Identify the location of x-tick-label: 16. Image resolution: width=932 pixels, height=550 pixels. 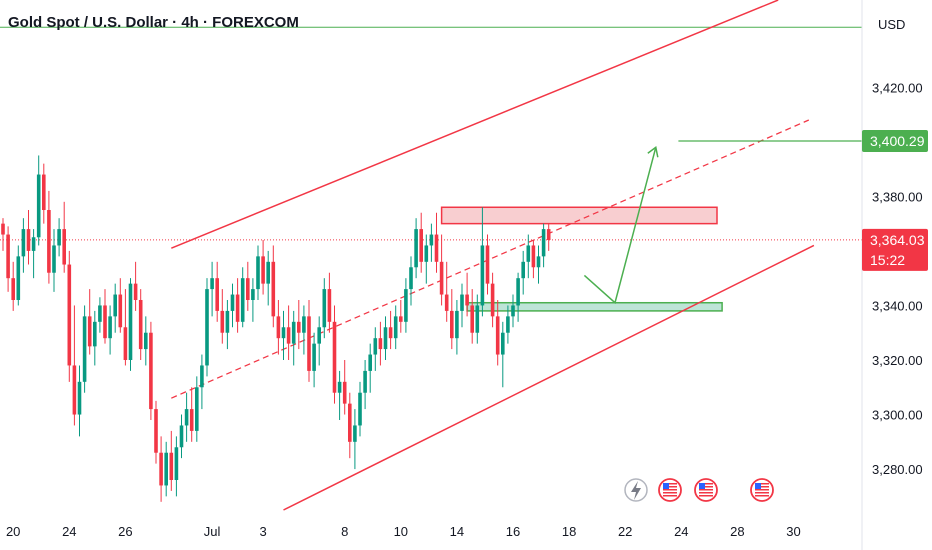
(513, 531).